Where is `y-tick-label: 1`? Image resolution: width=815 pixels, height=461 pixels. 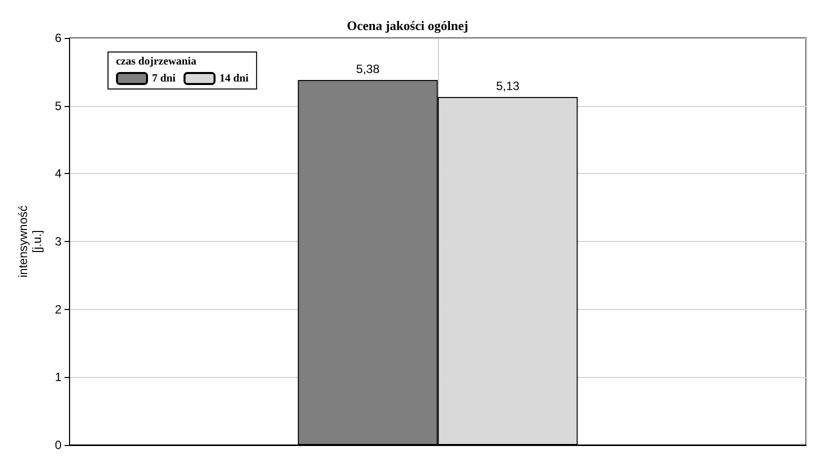
y-tick-label: 1 is located at coordinates (58, 377).